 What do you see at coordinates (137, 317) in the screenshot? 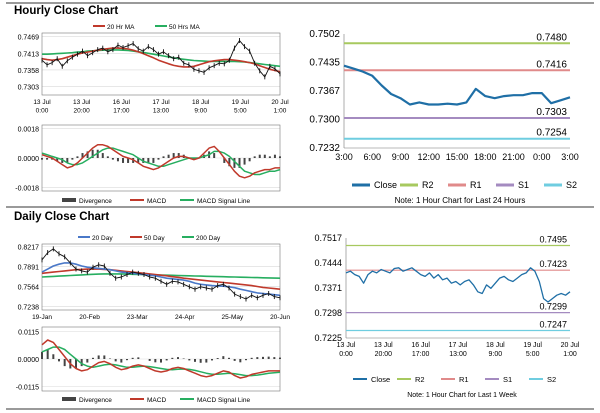
I see `x-tick-label: 23-Mar` at bounding box center [137, 317].